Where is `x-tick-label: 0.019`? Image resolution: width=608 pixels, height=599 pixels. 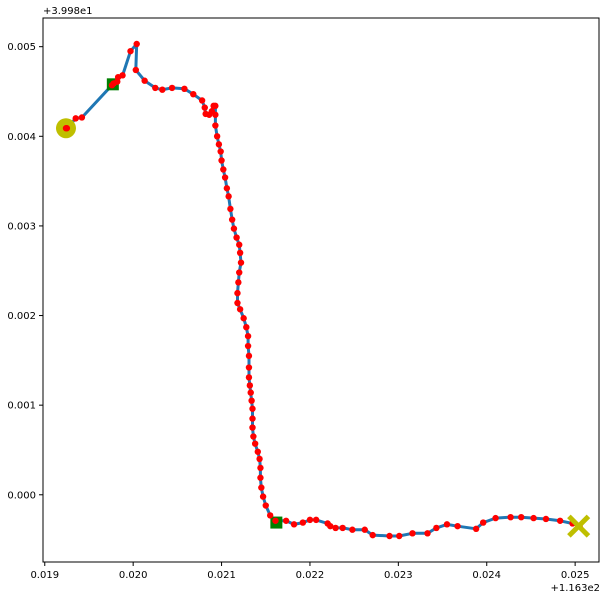 x-tick-label: 0.019 is located at coordinates (44, 575).